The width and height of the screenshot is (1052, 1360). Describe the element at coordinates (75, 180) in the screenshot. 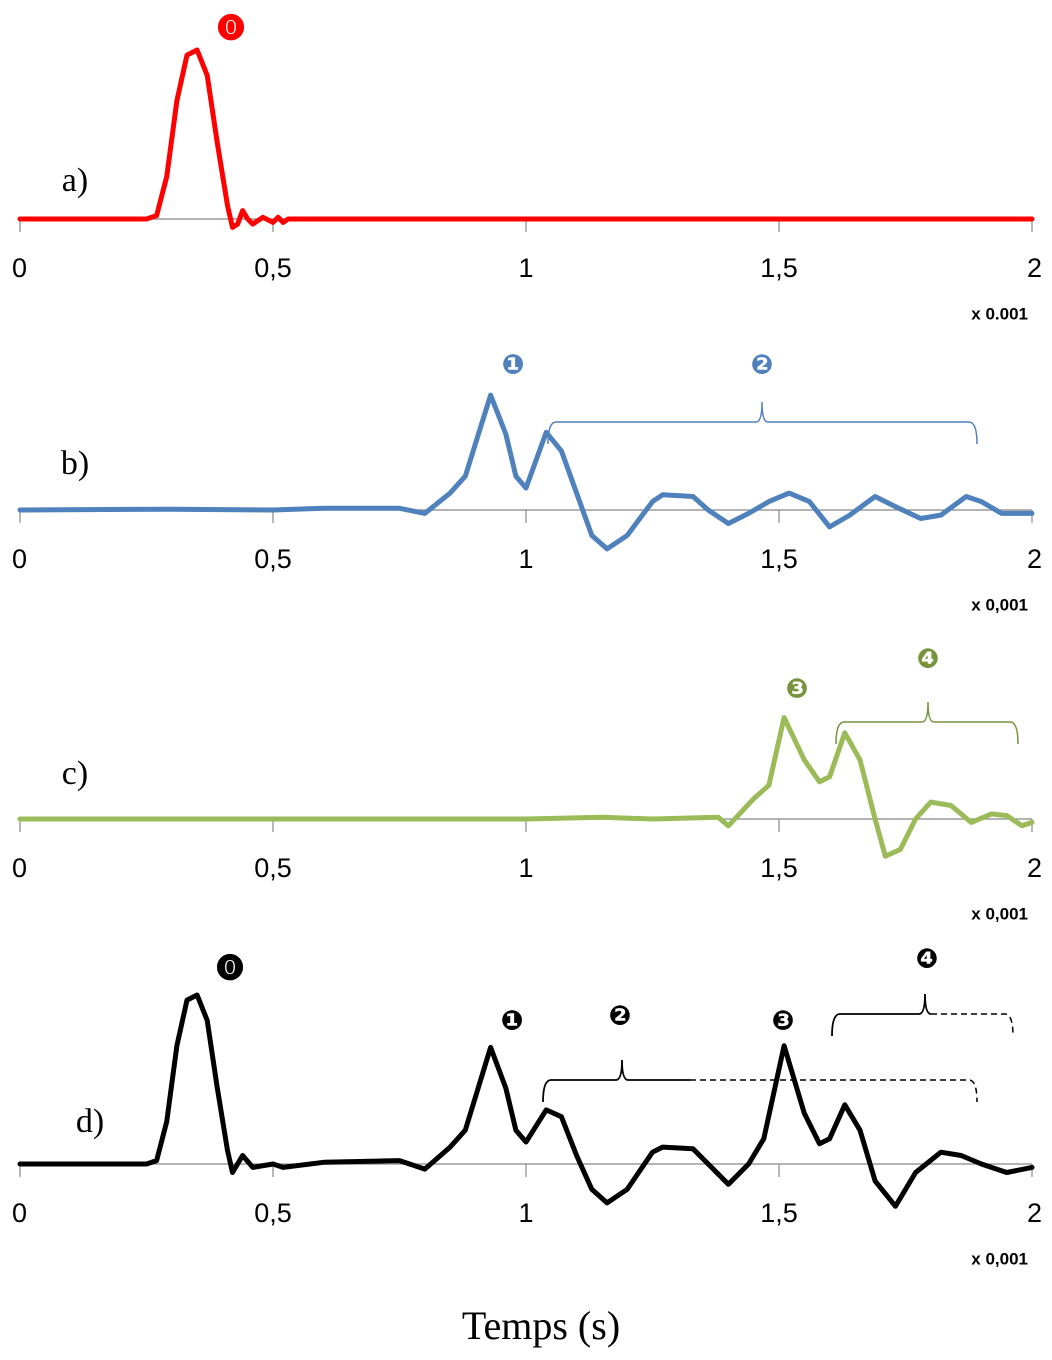

I see `panel-label: a)` at that location.